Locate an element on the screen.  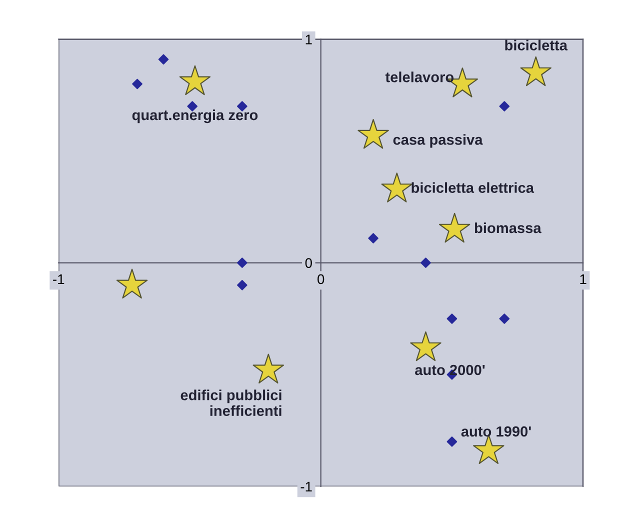
annotation: auto 1990' is located at coordinates (496, 431).